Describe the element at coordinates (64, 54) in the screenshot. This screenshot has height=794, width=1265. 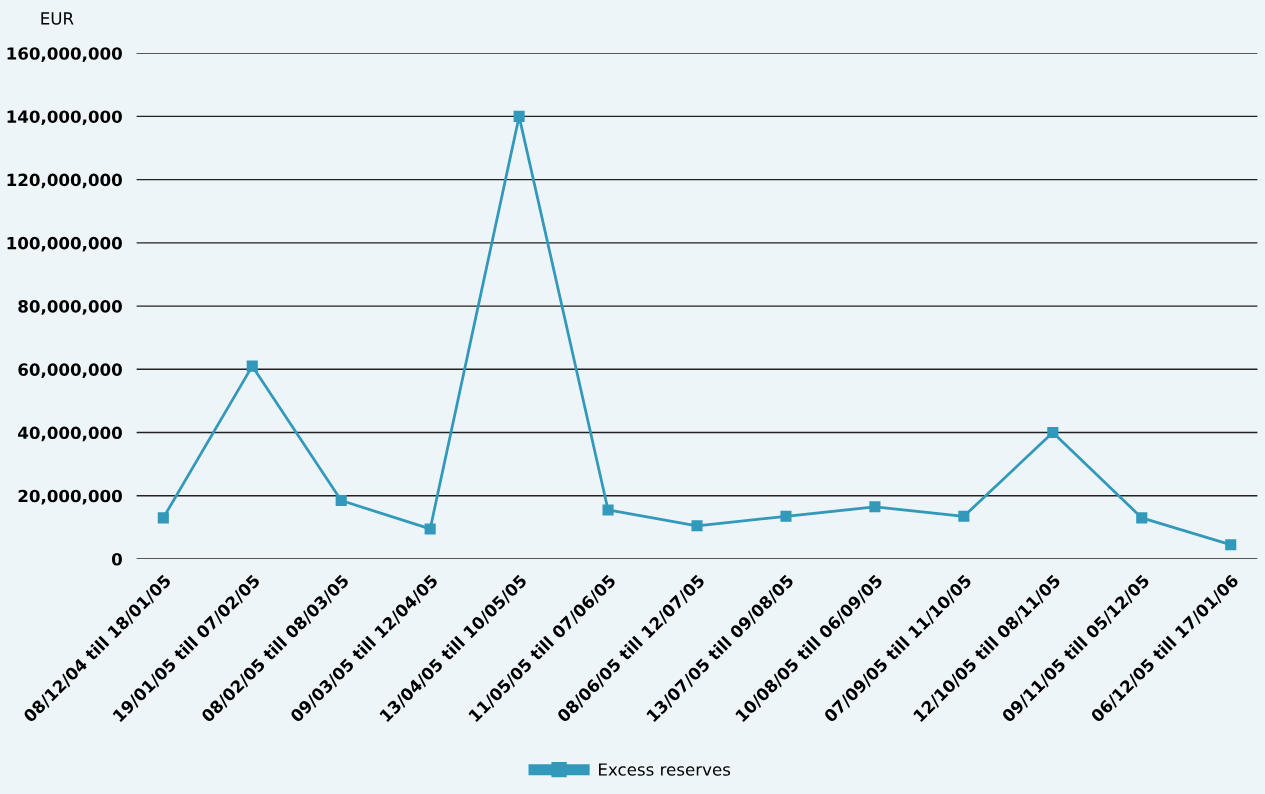
I see `y-tick-label: 160,000,000` at that location.